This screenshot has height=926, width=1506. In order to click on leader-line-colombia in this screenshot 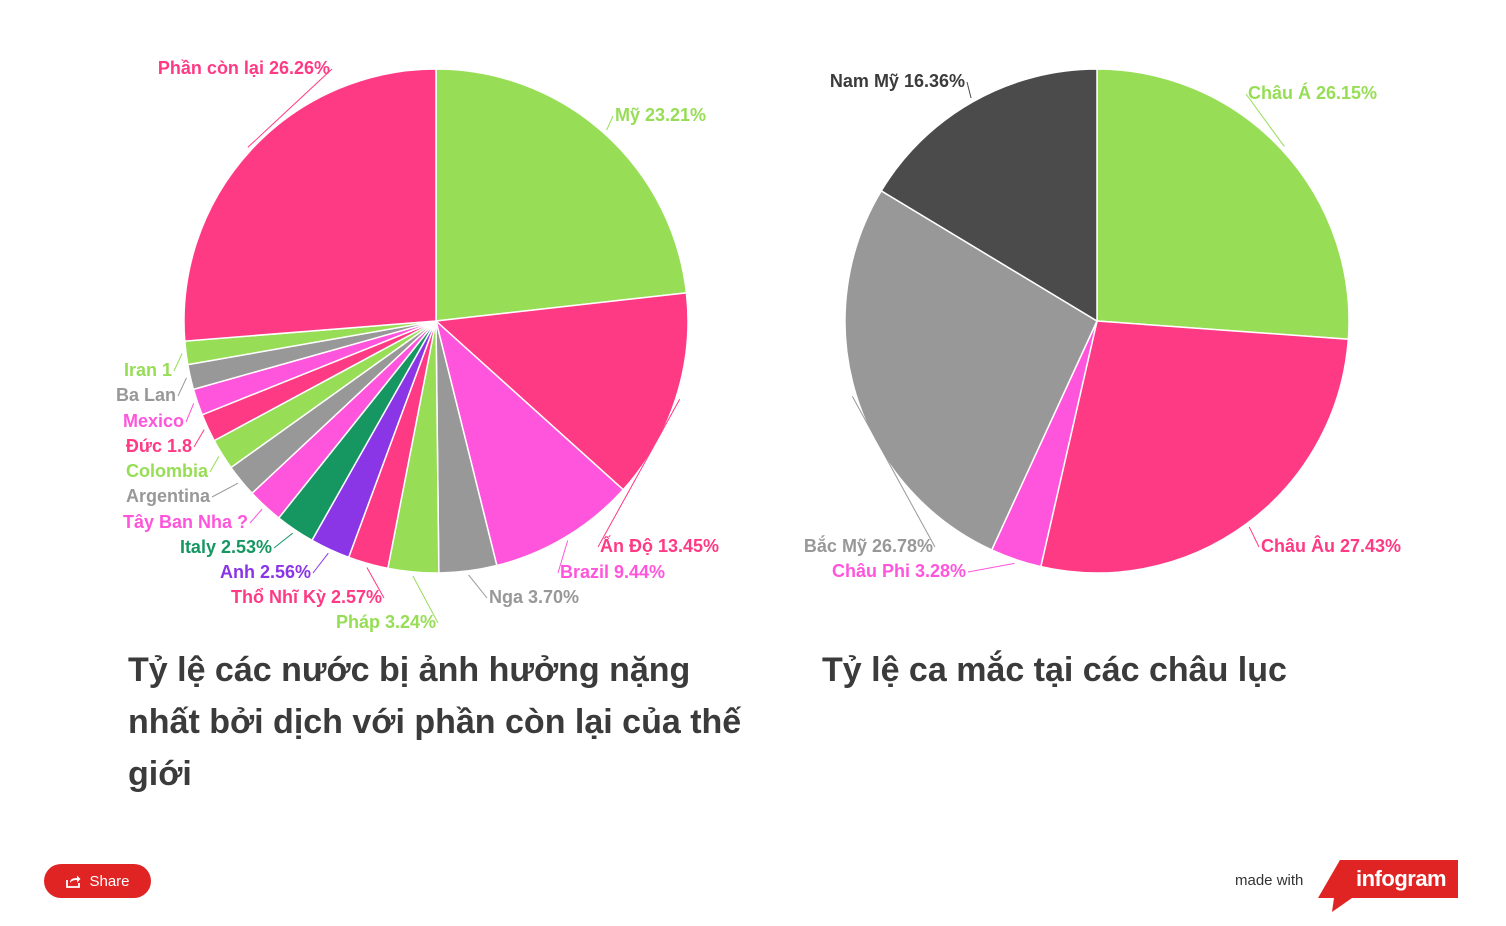, I will do `click(214, 464)`.